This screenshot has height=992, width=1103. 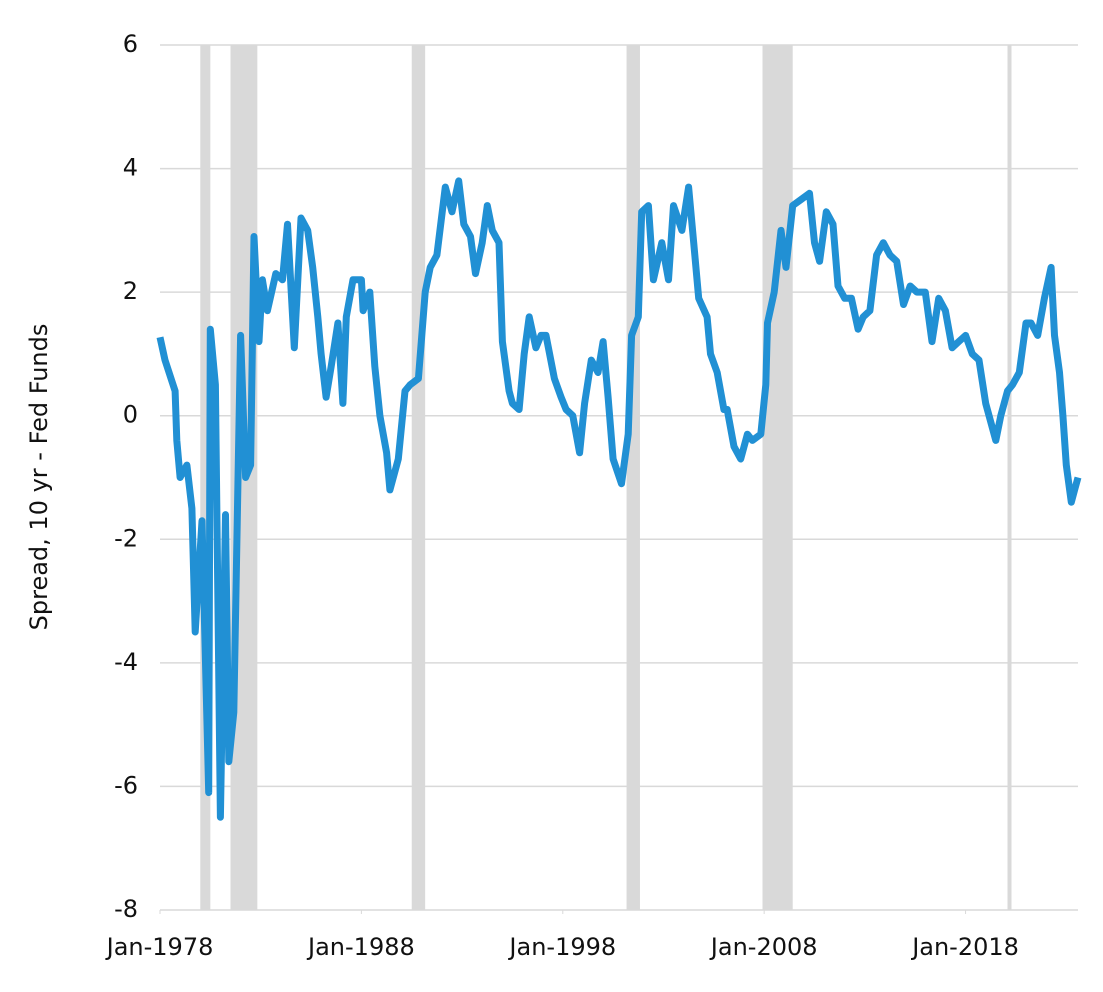 I want to click on y-tick-label: 6, so click(x=130, y=44).